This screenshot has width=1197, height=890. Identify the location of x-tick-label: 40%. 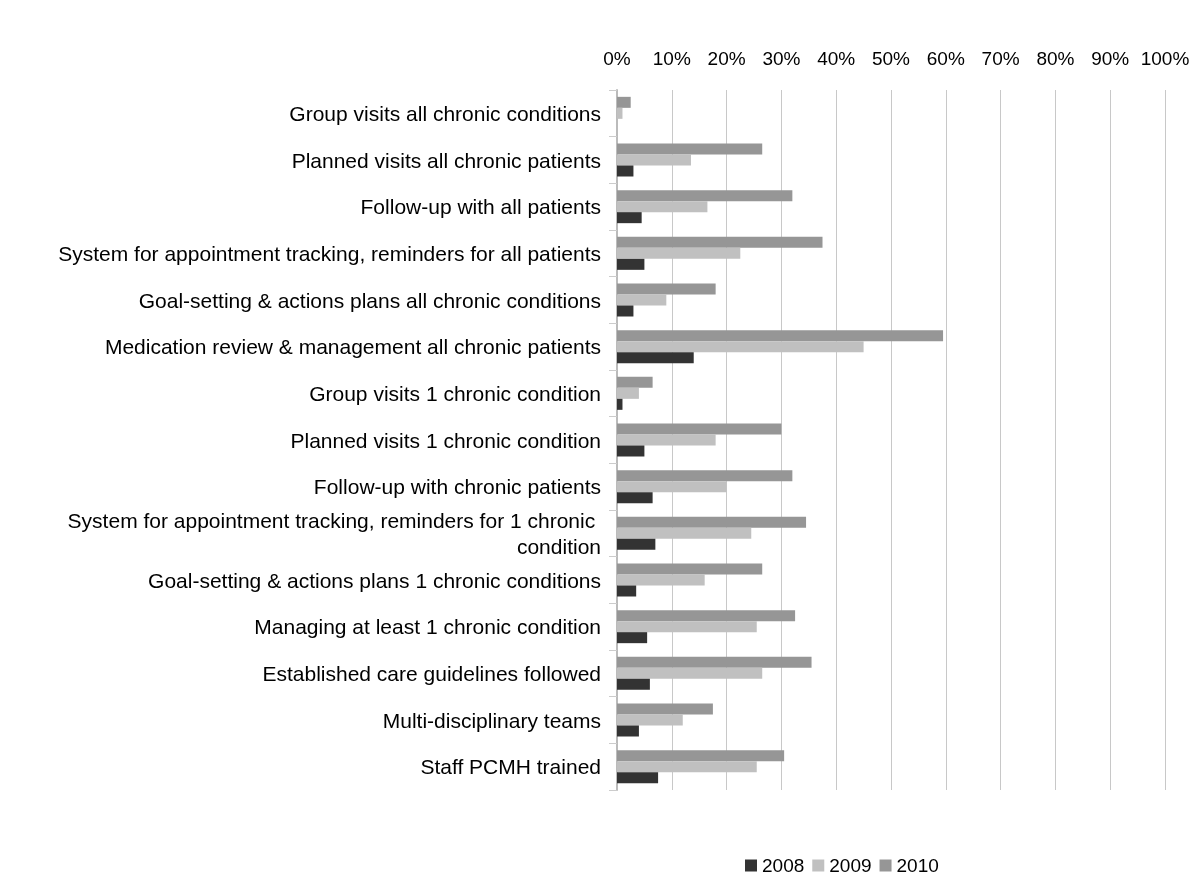
(836, 58).